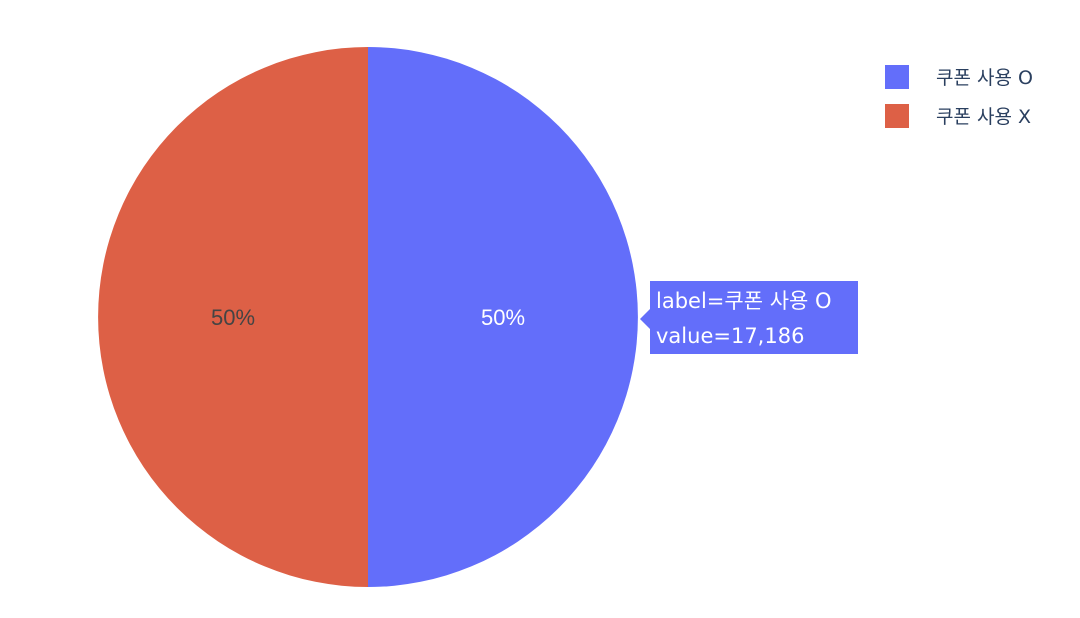 This screenshot has width=1080, height=618. What do you see at coordinates (730, 336) in the screenshot?
I see `hover-value-line: value=17,186` at bounding box center [730, 336].